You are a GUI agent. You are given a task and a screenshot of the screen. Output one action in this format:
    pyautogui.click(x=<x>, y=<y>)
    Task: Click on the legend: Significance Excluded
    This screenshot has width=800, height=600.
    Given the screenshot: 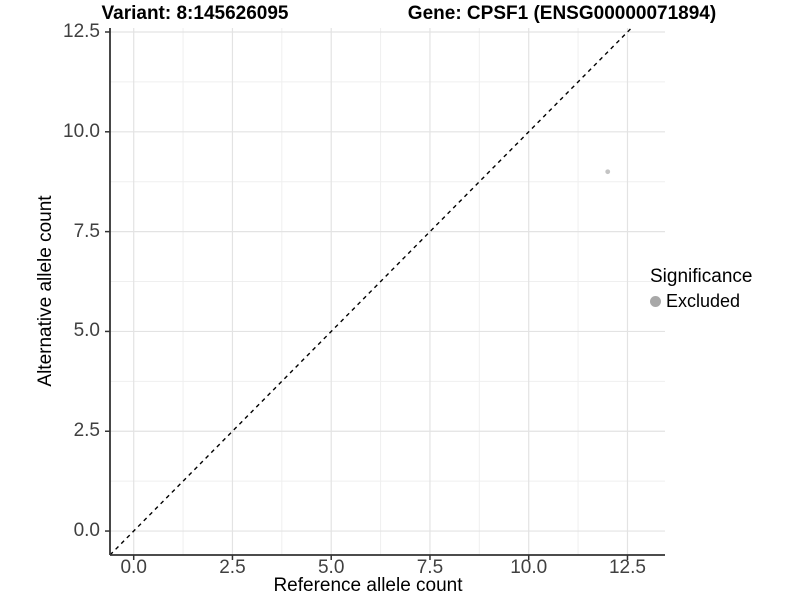 What is the action you would take?
    pyautogui.click(x=701, y=289)
    